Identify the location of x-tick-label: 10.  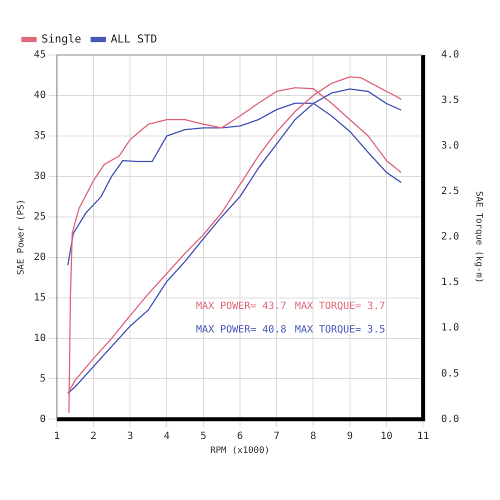
(386, 436).